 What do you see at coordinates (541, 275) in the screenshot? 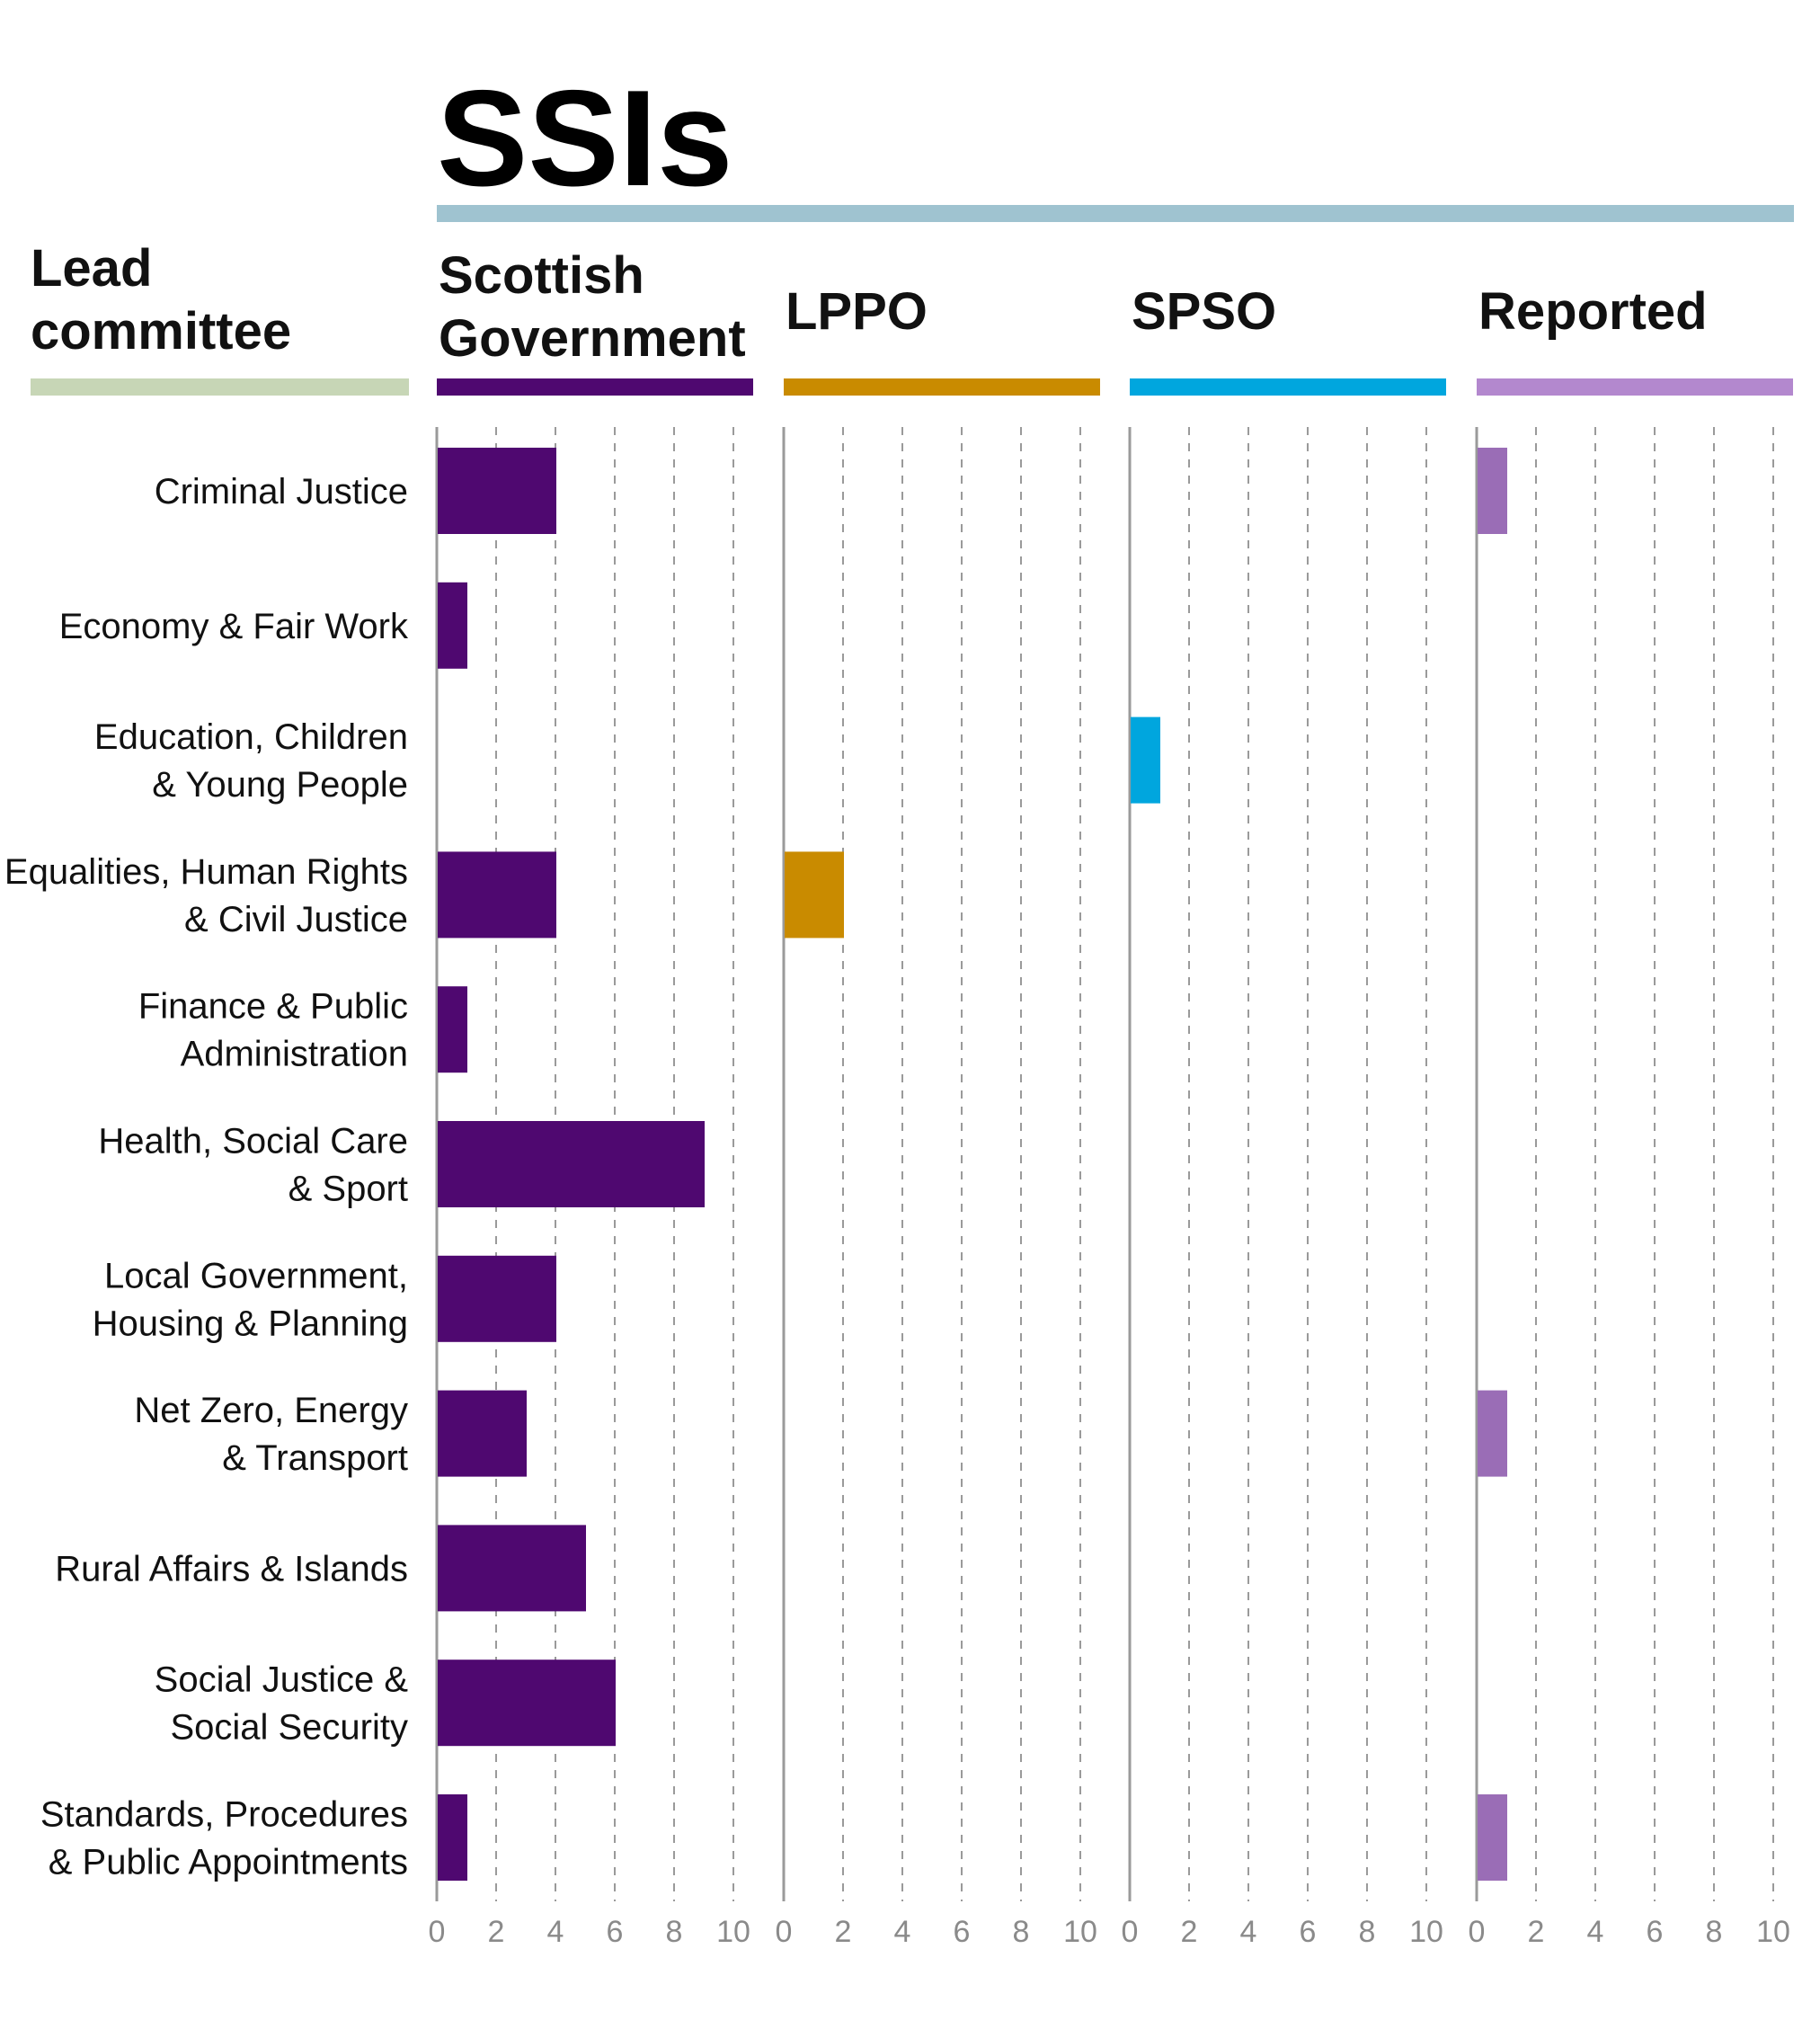
I see `panel-header-line: Scottish` at bounding box center [541, 275].